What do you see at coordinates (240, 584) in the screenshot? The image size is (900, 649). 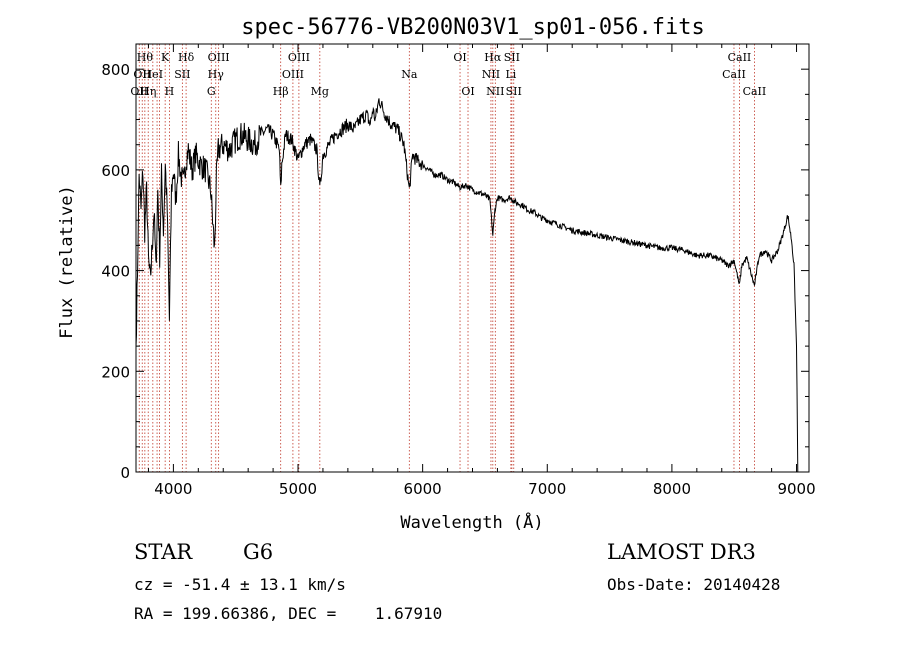 I see `redshift-velocity: cz = -51.4 ± 13.1 km/s` at bounding box center [240, 584].